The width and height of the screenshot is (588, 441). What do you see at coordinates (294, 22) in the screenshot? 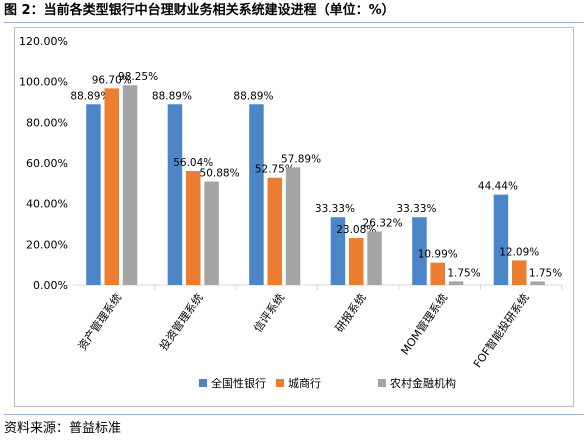
I see `title-divider` at bounding box center [294, 22].